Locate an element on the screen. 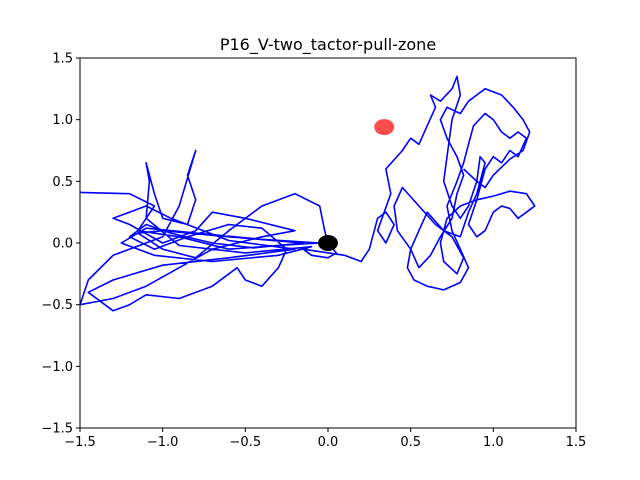 This screenshot has width=640, height=480. y-tick-label: −1.5 is located at coordinates (57, 429).